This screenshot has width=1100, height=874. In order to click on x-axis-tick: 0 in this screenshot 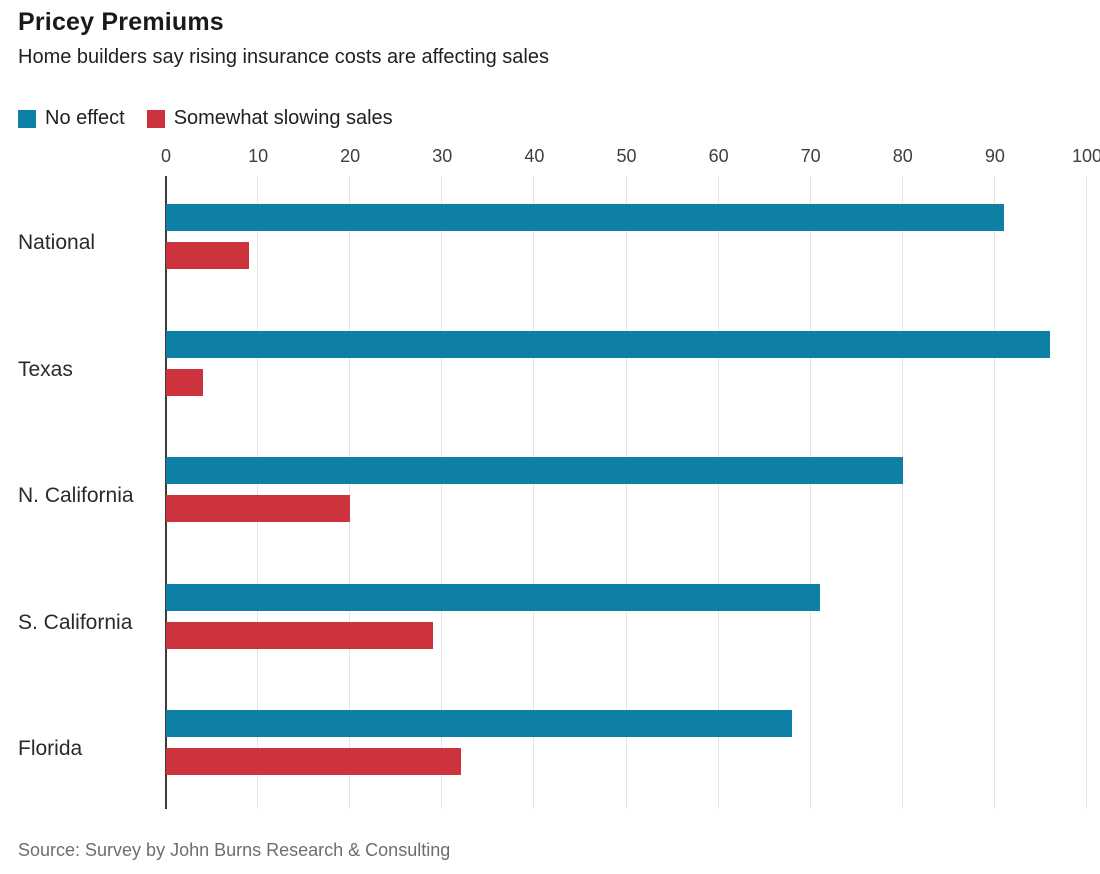, I will do `click(166, 156)`.